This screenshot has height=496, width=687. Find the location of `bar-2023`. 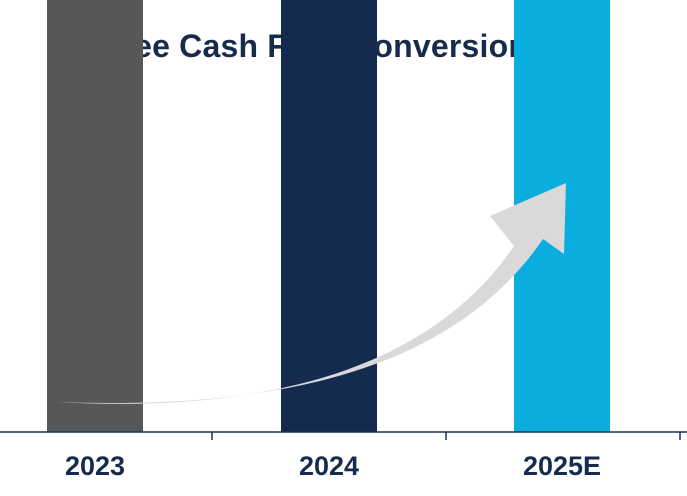

bar-2023 is located at coordinates (95, 216).